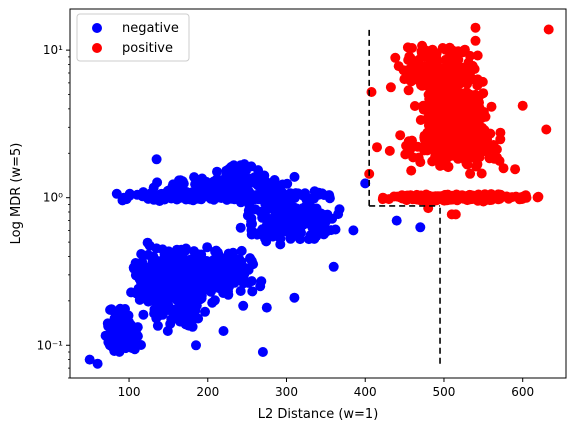 Image resolution: width=574 pixels, height=432 pixels. I want to click on x-tick-label: 400, so click(365, 392).